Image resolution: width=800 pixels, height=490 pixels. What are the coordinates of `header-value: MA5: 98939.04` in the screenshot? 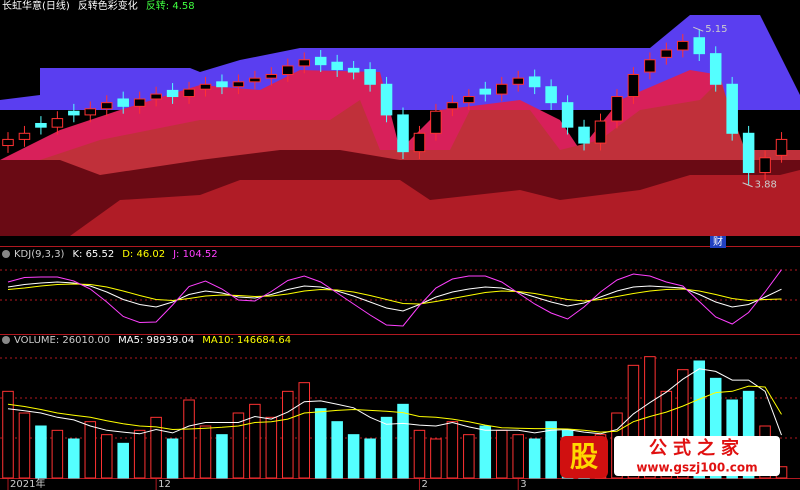 It's located at (156, 340).